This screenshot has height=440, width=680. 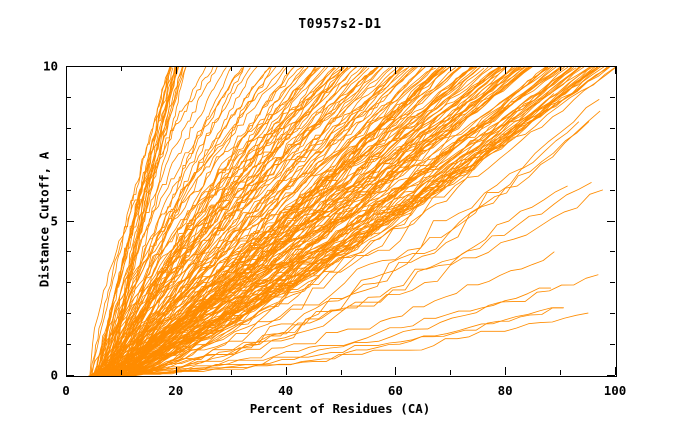 I want to click on x-tick-label: 60, so click(x=395, y=390).